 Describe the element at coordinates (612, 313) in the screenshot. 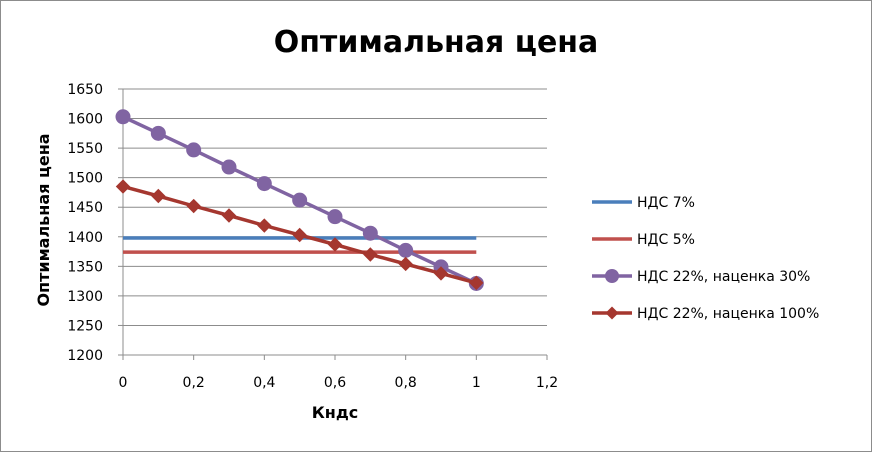

I see `legend-marker-diamond` at that location.